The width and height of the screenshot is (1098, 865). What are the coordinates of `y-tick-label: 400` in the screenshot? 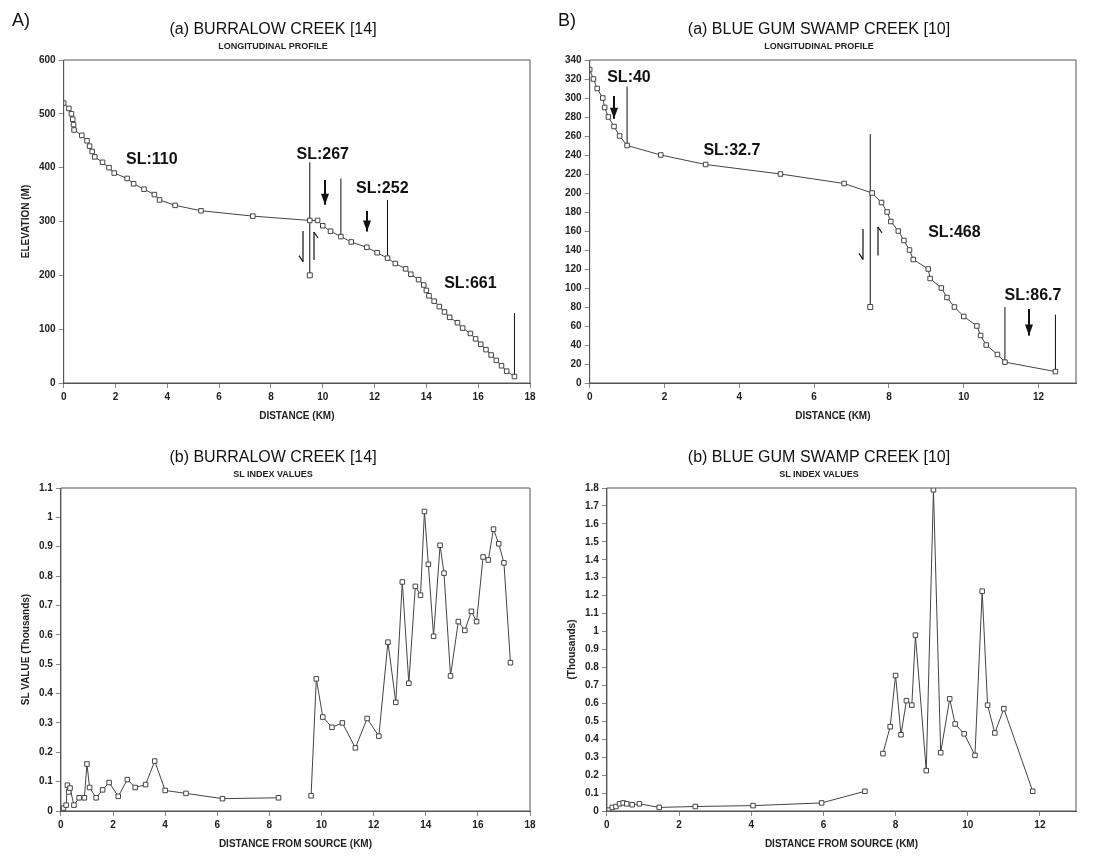 It's located at (48, 167).